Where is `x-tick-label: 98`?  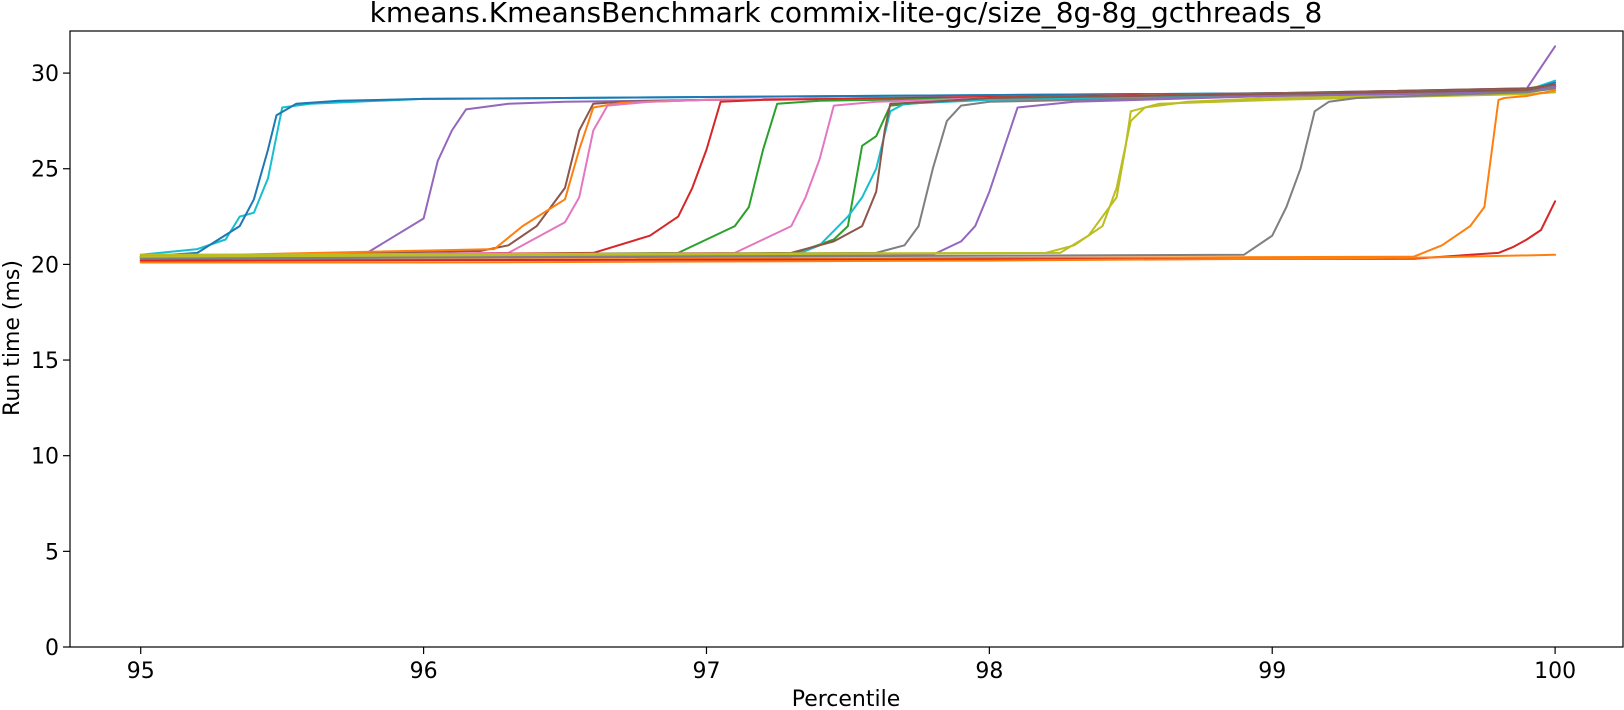 x-tick-label: 98 is located at coordinates (989, 671).